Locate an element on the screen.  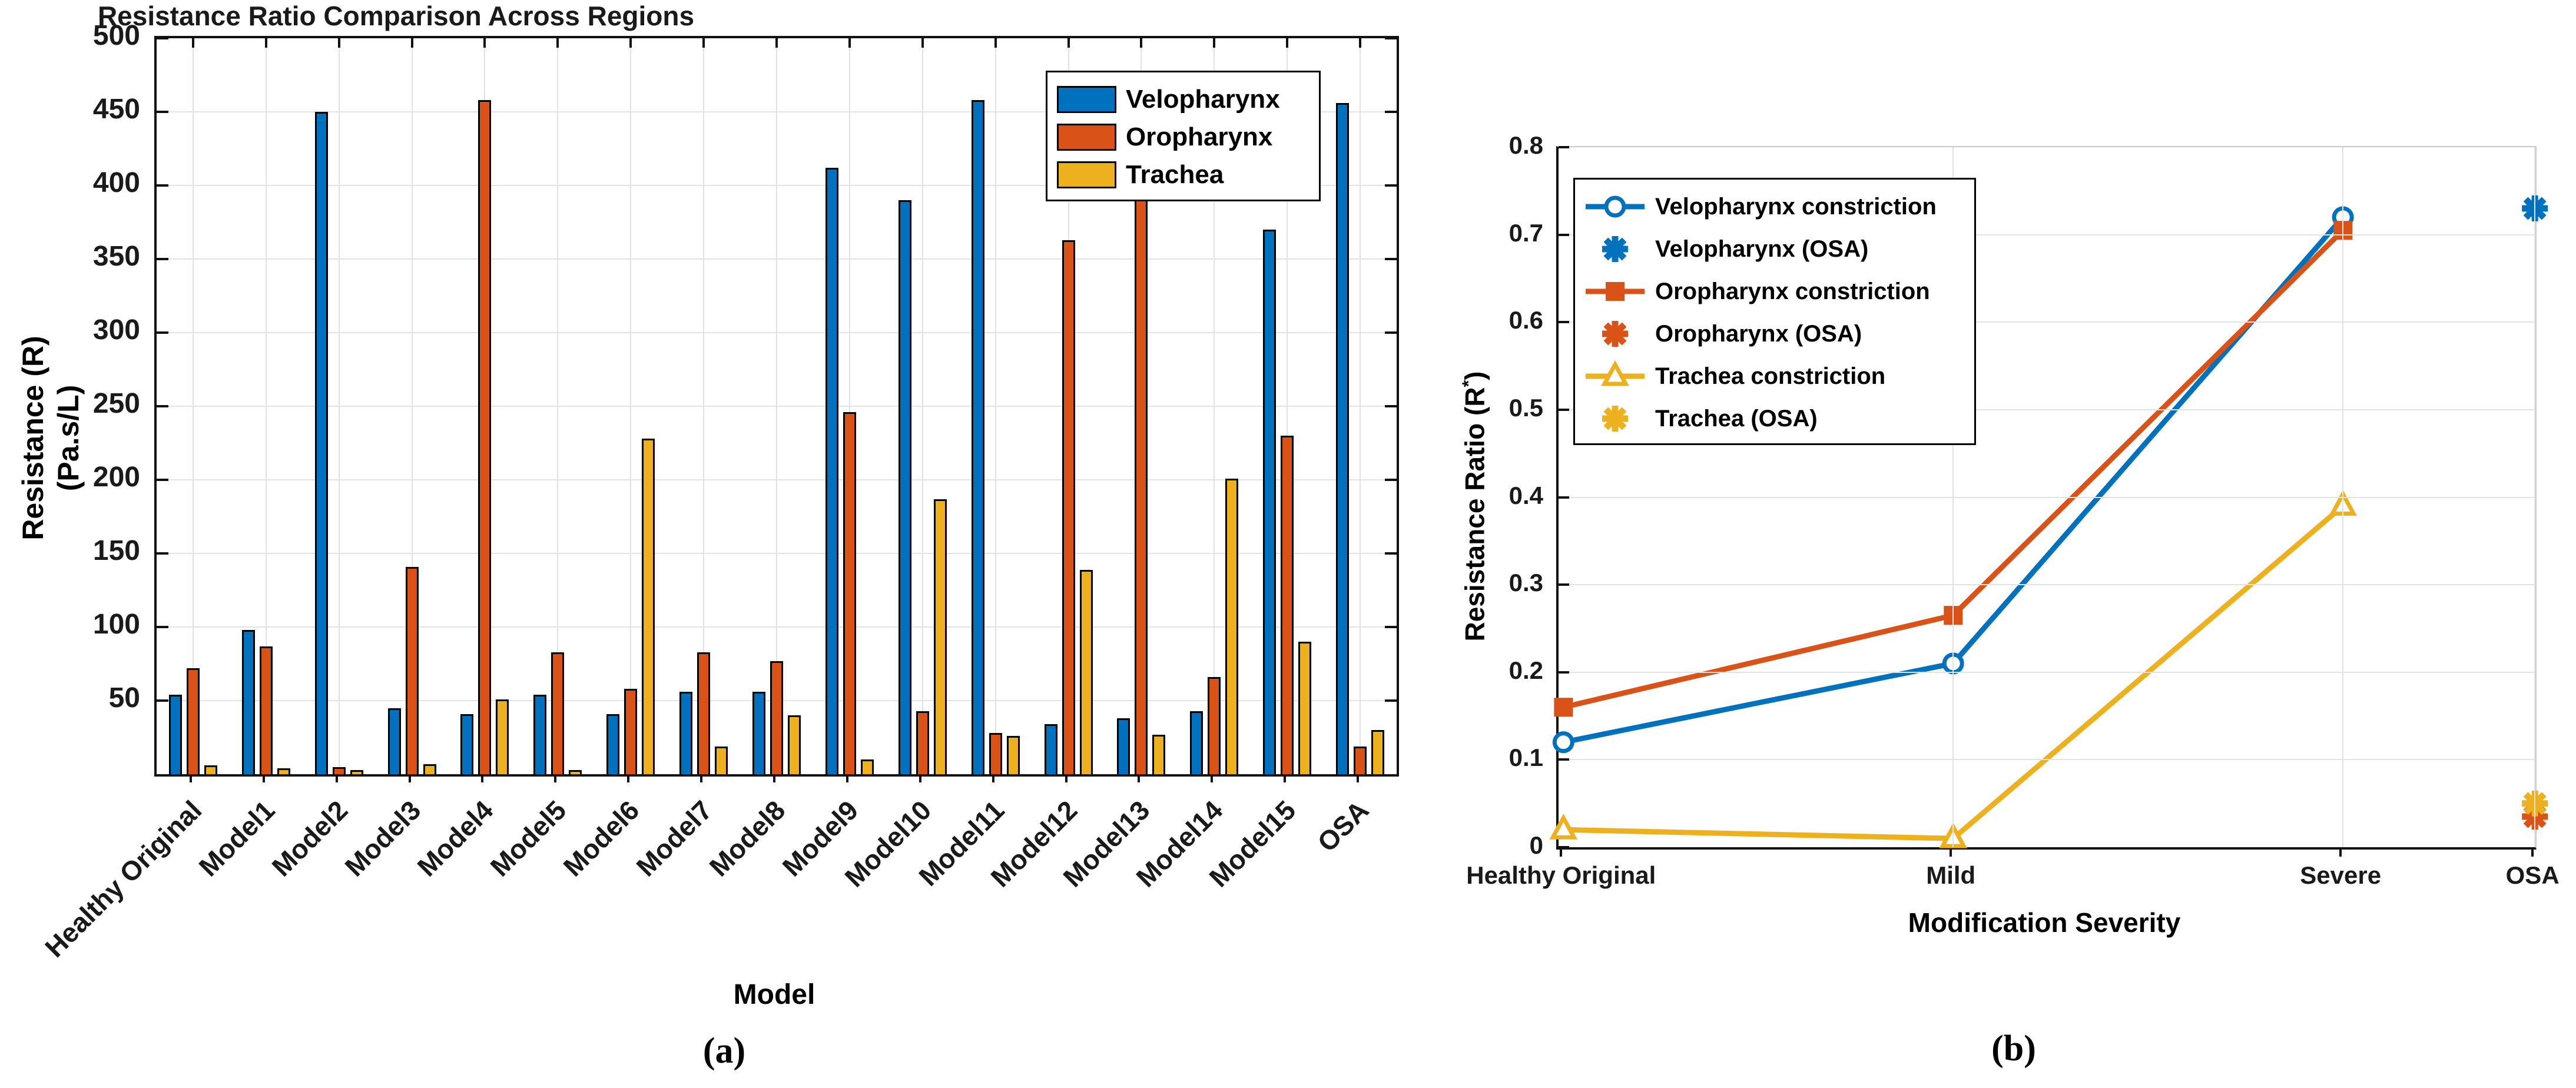
bar-velopharynx-model3 is located at coordinates (394, 741).